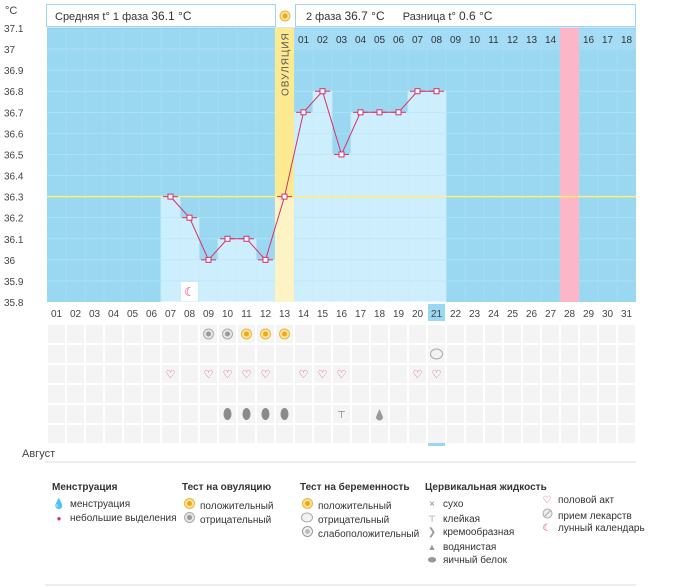 This screenshot has height=587, width=675. What do you see at coordinates (14, 198) in the screenshot?
I see `y-tick-label: 36.3` at bounding box center [14, 198].